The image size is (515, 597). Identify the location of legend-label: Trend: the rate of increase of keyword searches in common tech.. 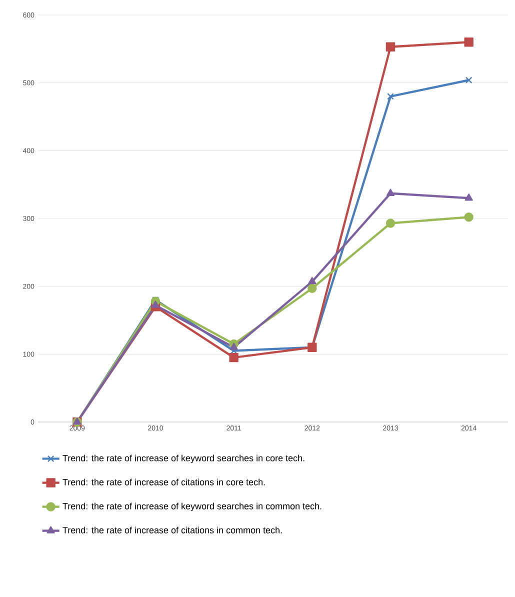
(192, 507).